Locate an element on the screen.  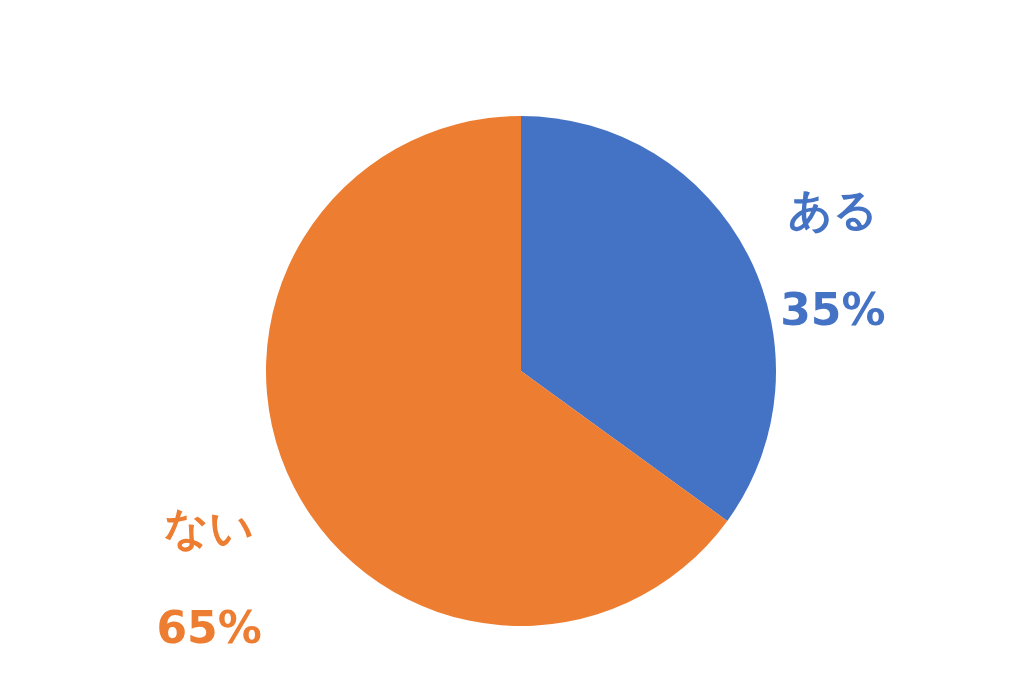
data-label: 65% is located at coordinates (209, 627).